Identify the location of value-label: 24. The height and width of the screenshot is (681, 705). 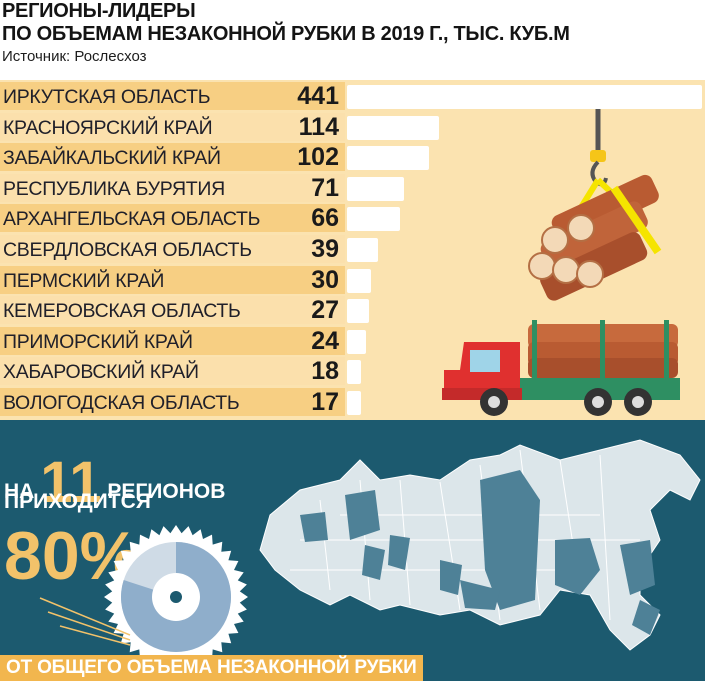
(325, 340).